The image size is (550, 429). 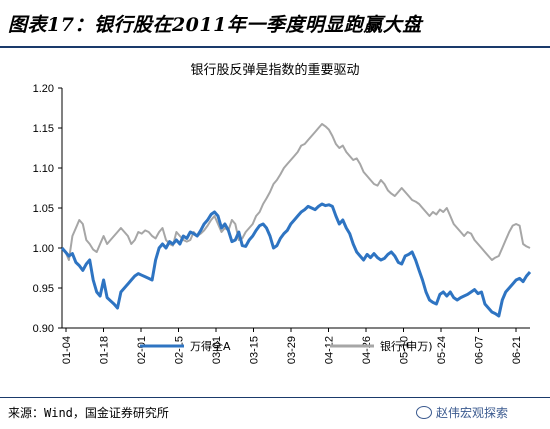 What do you see at coordinates (180, 350) in the screenshot?
I see `x-tick-label: 02-15` at bounding box center [180, 350].